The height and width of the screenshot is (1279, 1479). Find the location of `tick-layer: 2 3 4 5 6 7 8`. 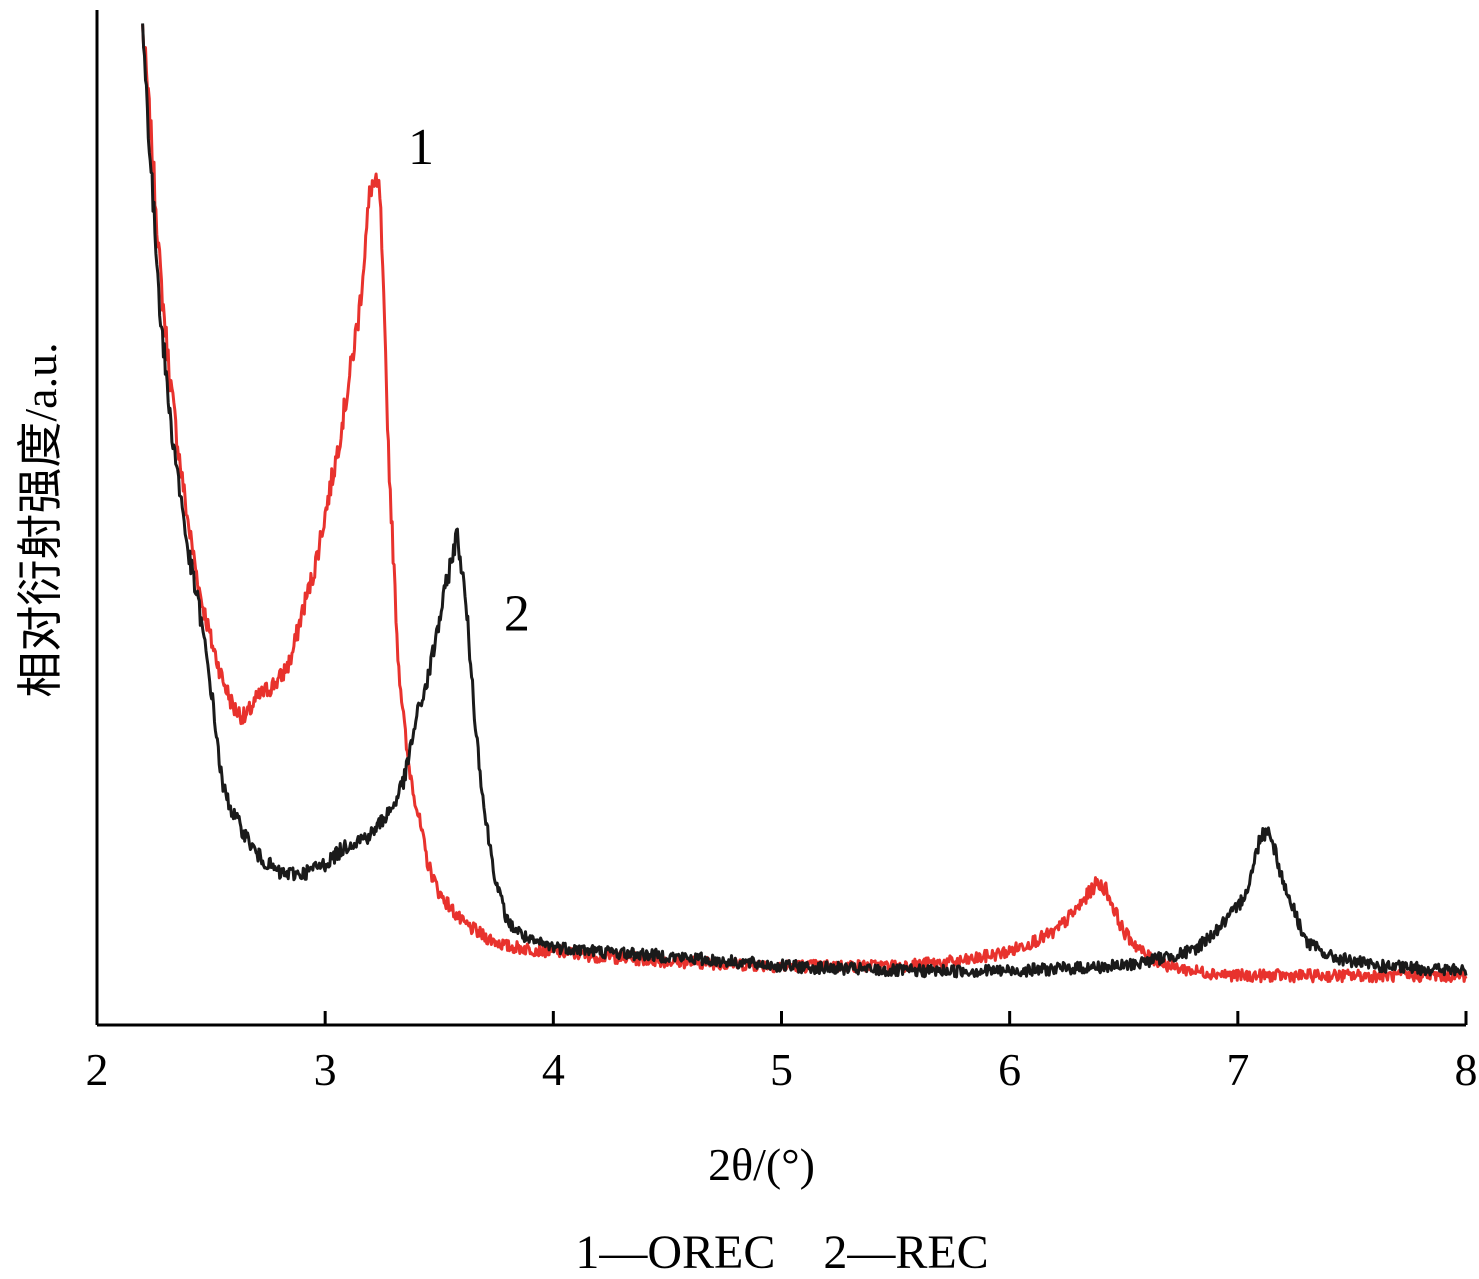

tick-layer: 2 3 4 5 6 7 8 is located at coordinates (782, 1053).